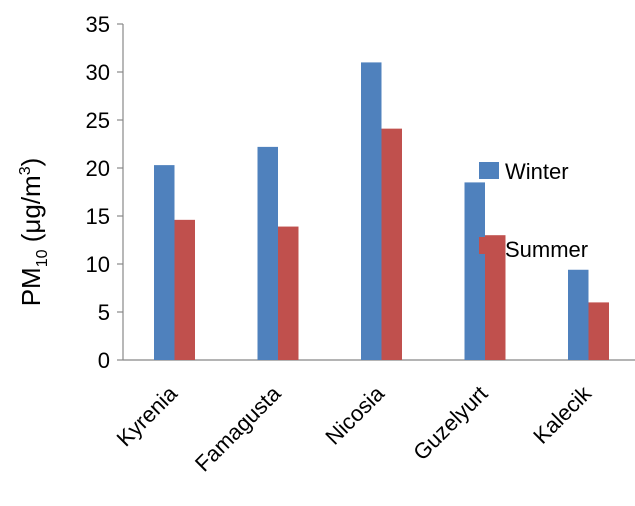 This screenshot has width=635, height=506. I want to click on legend-label-winter: Winter, so click(537, 171).